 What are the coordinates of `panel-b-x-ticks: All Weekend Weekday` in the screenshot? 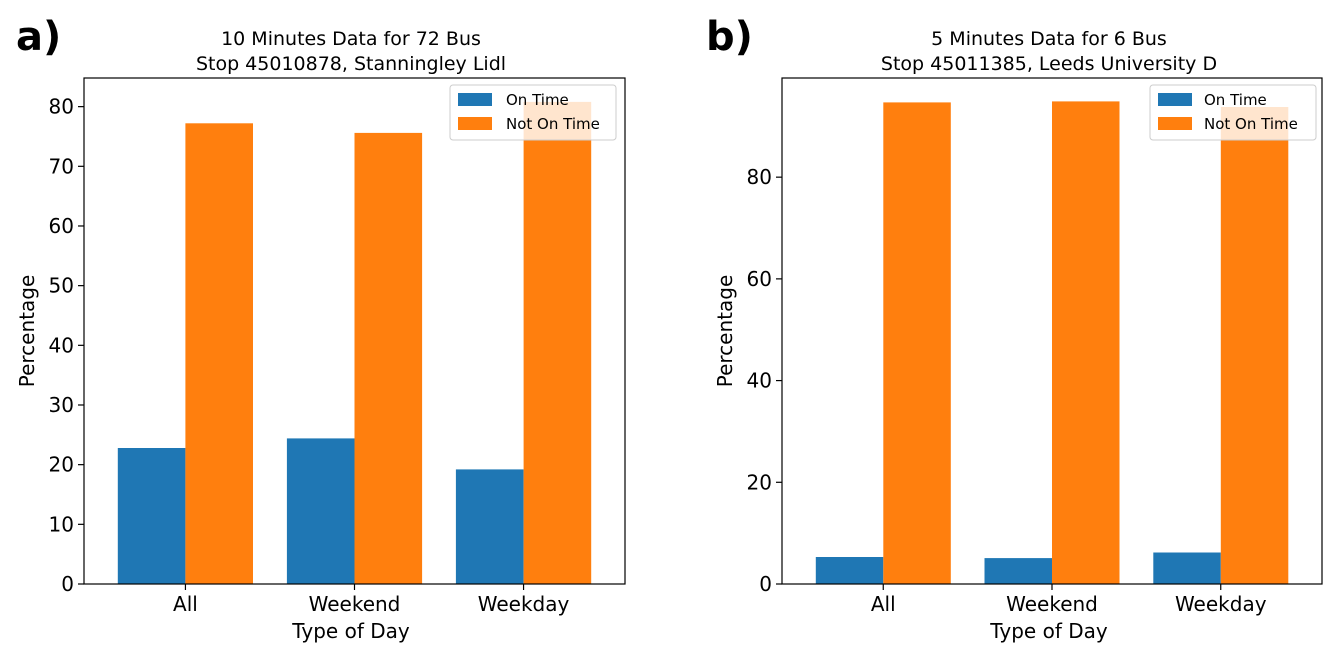 It's located at (1069, 600).